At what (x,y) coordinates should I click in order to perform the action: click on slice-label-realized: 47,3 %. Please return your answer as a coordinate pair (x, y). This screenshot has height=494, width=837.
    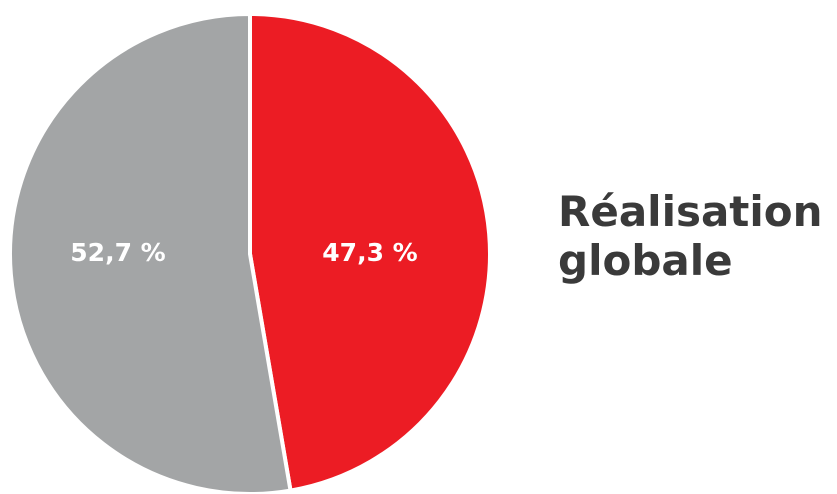
    Looking at the image, I should click on (369, 252).